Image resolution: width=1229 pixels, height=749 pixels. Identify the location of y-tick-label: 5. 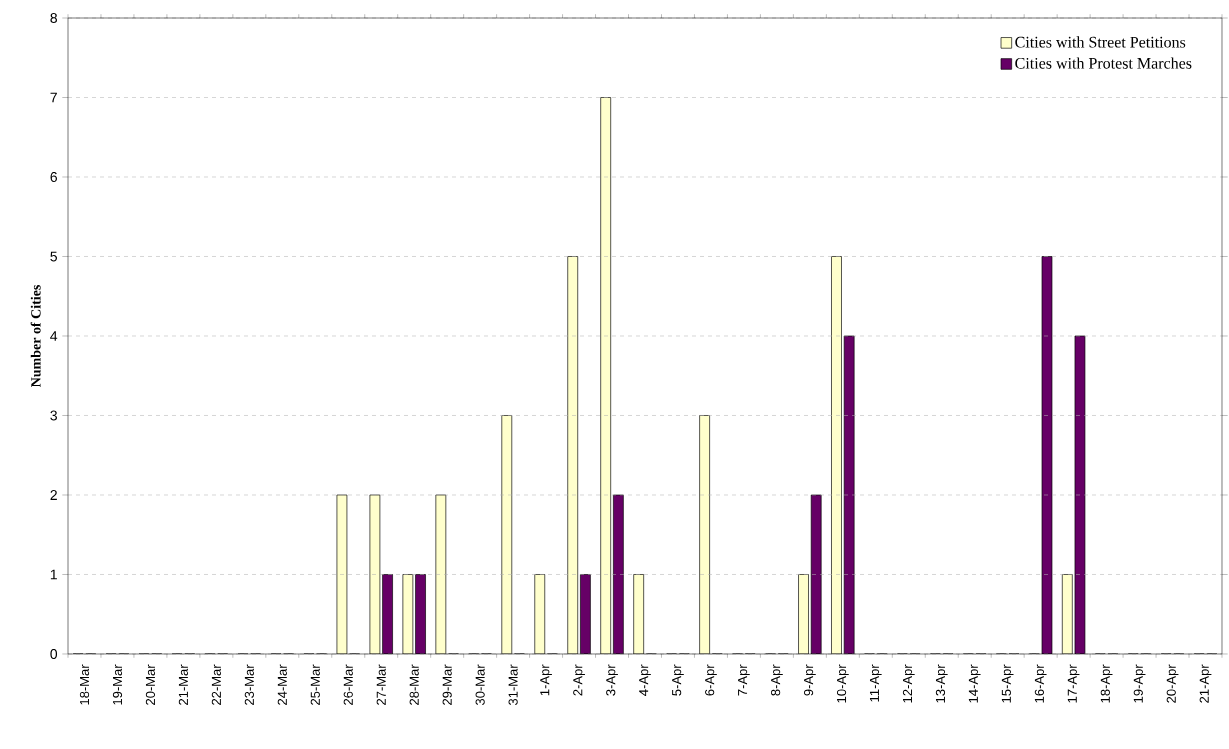
(54, 256).